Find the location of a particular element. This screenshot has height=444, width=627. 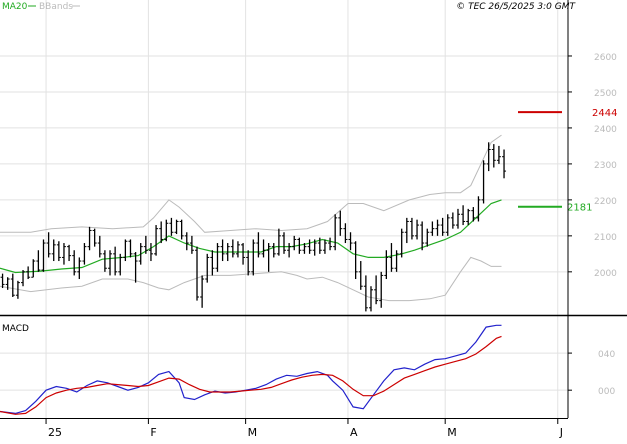

copyright-text: © TEC 26/5/2025 3:0 GMT is located at coordinates (516, 7).